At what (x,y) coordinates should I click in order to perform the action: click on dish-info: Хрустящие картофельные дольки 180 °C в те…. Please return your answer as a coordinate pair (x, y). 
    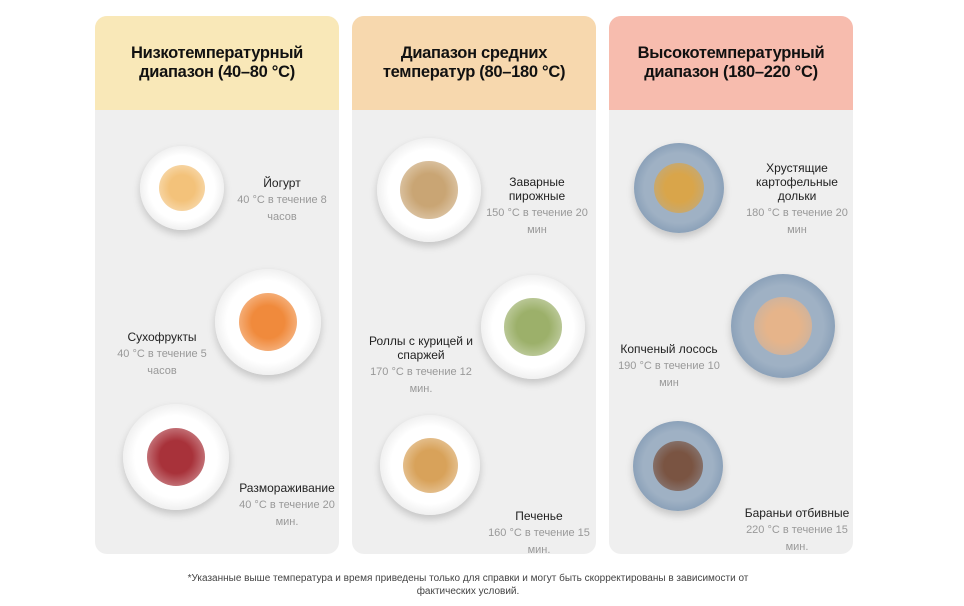
    Looking at the image, I should click on (797, 200).